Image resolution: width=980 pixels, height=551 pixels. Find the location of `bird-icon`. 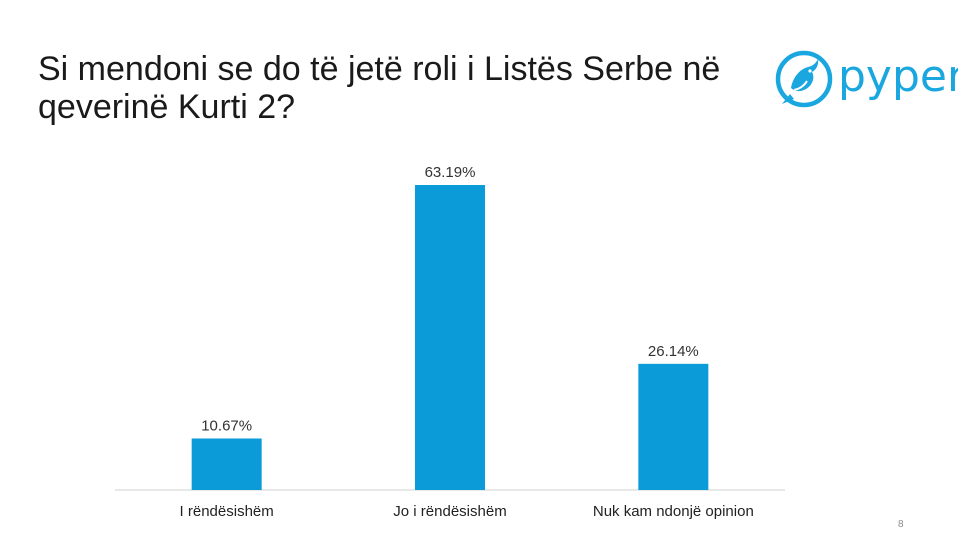

bird-icon is located at coordinates (804, 79).